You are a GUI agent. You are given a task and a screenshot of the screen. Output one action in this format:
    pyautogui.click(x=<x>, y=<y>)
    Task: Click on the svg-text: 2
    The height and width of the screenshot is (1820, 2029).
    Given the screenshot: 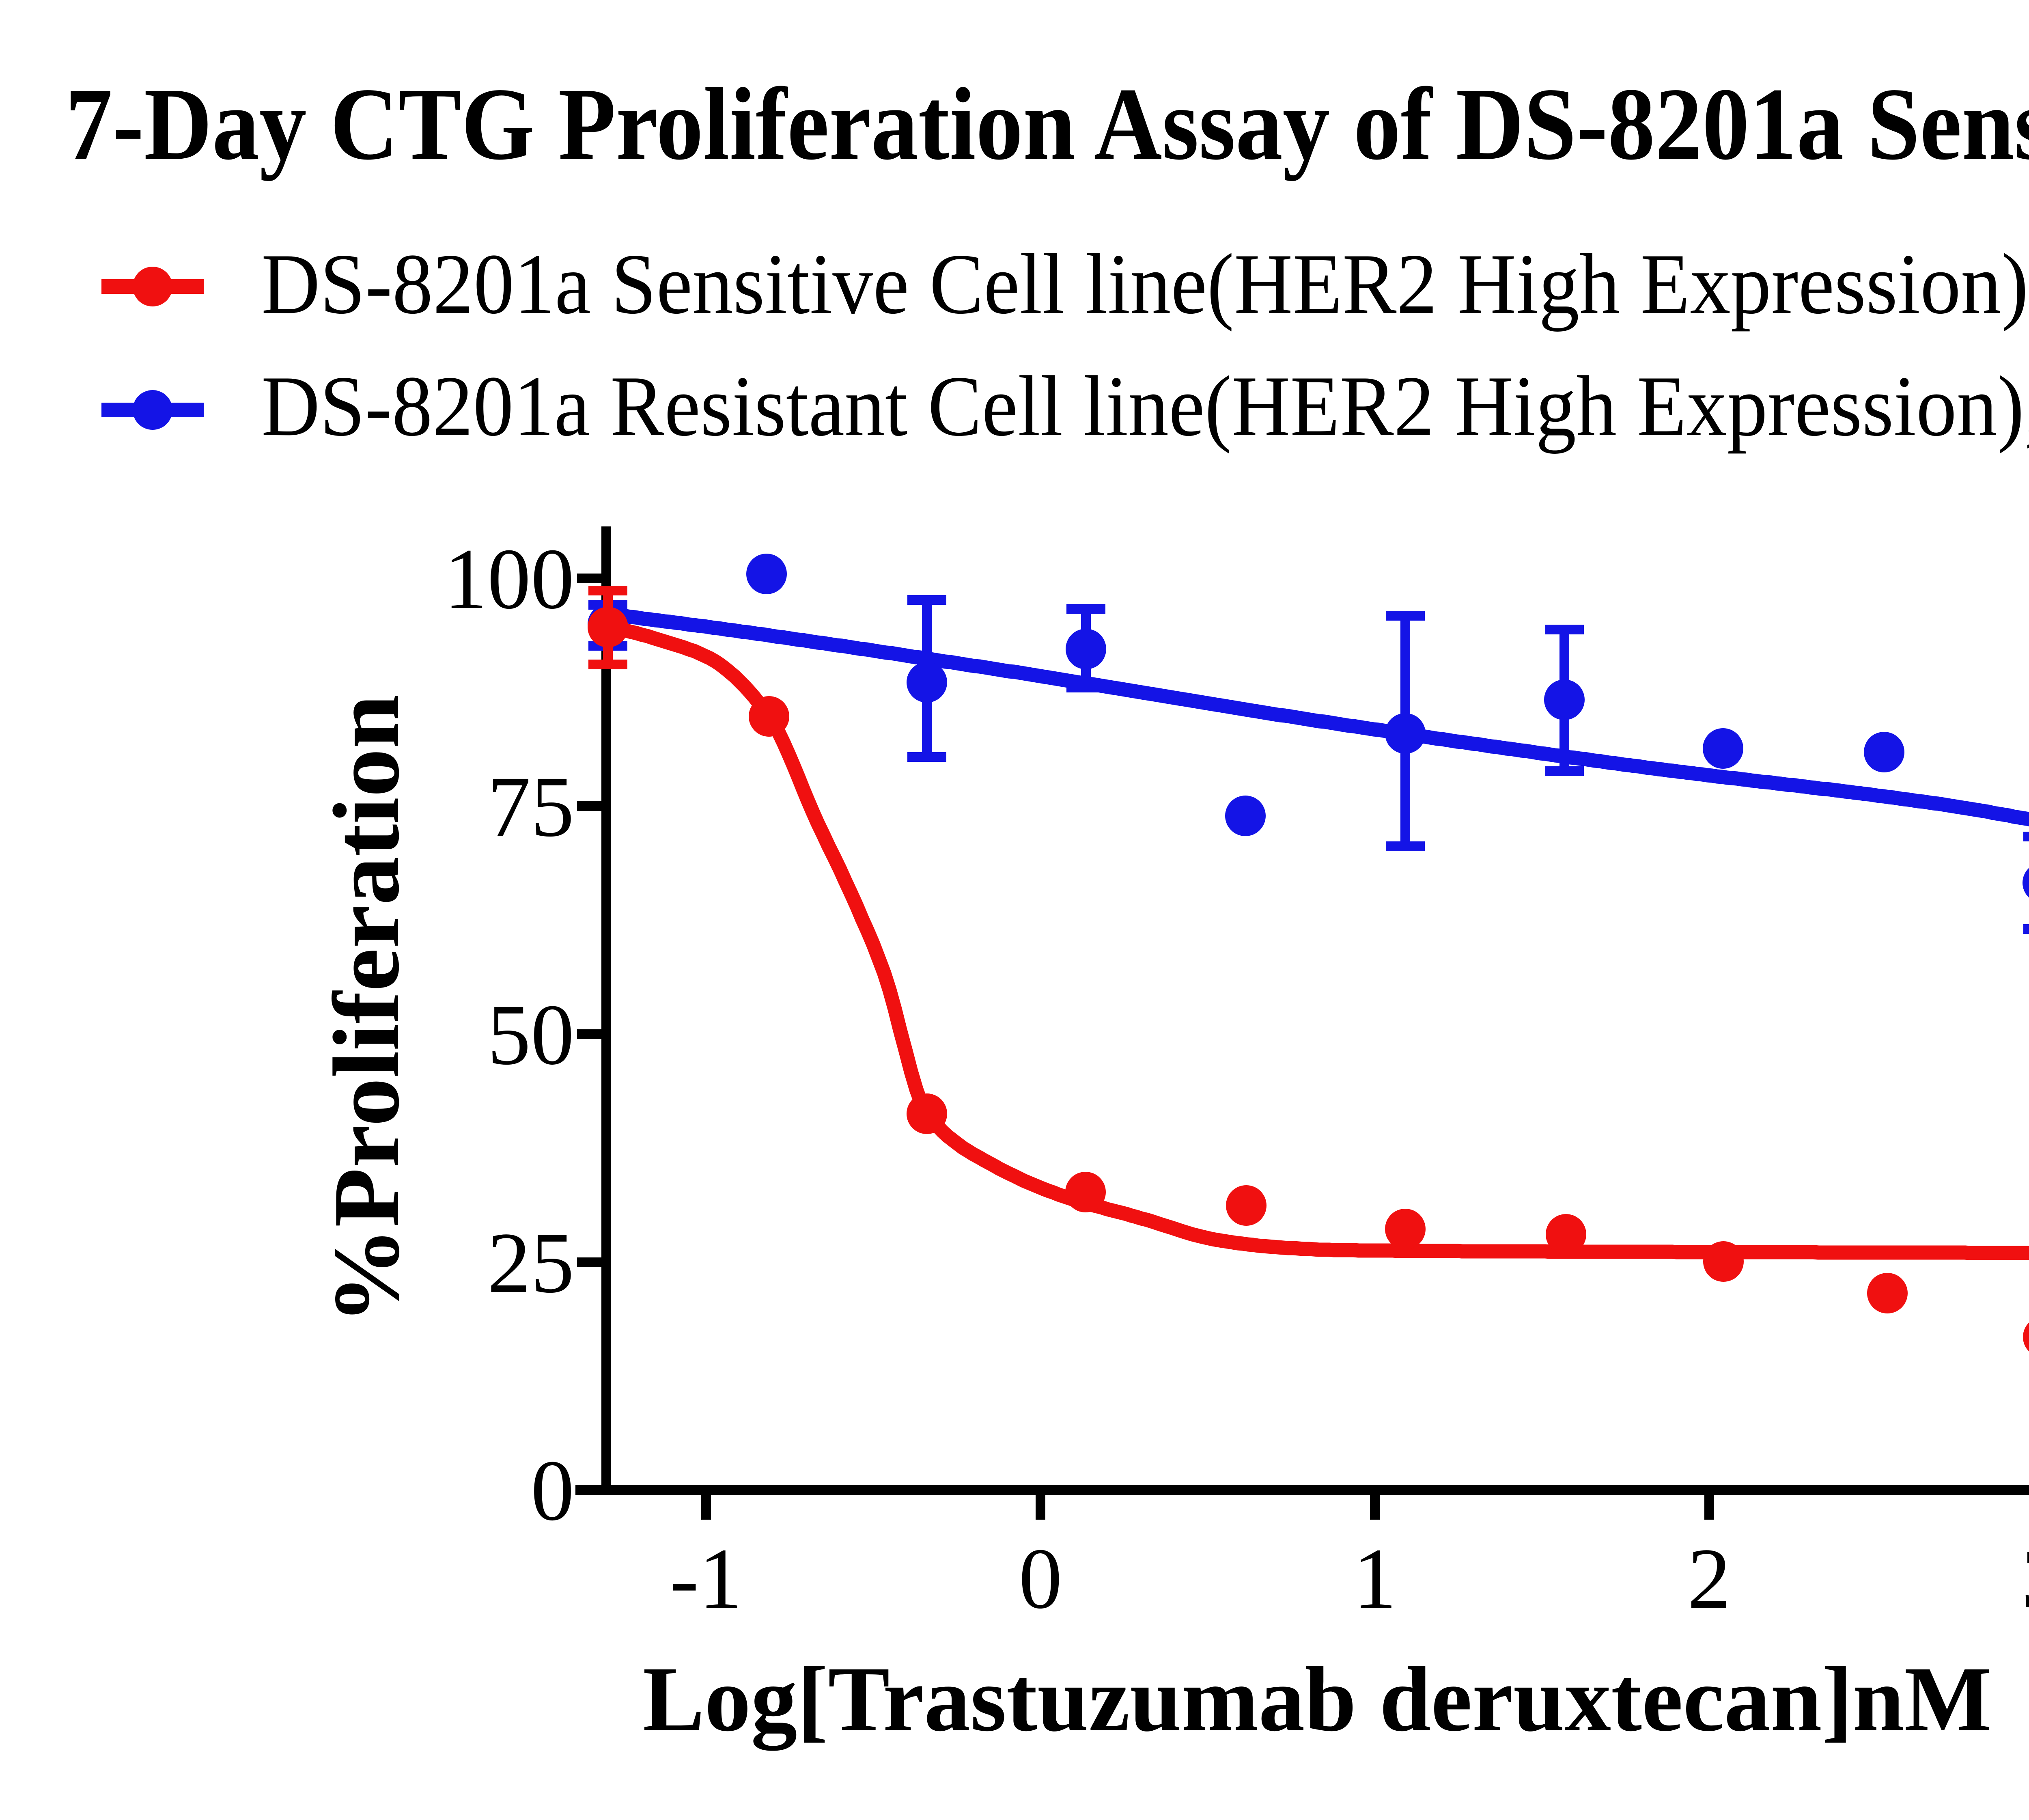 What is the action you would take?
    pyautogui.click(x=1709, y=1579)
    